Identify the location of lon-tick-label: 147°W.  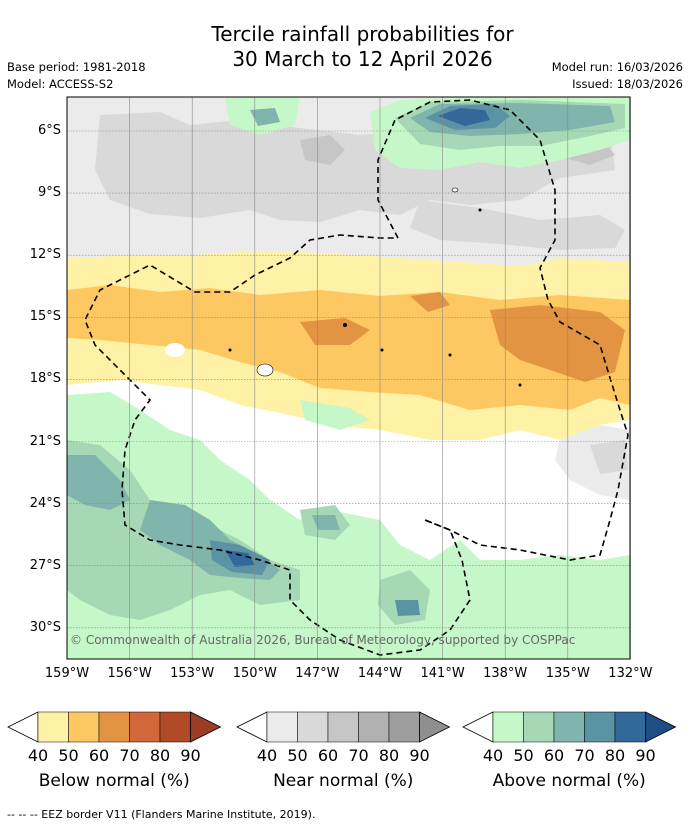
(317, 673).